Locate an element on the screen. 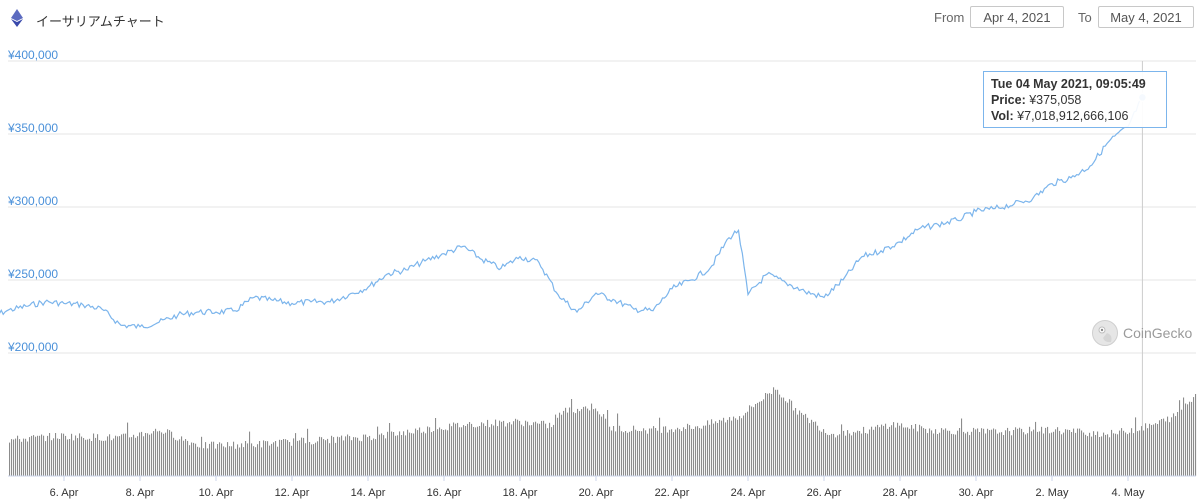  x-tick-label: 28. Apr is located at coordinates (900, 493).